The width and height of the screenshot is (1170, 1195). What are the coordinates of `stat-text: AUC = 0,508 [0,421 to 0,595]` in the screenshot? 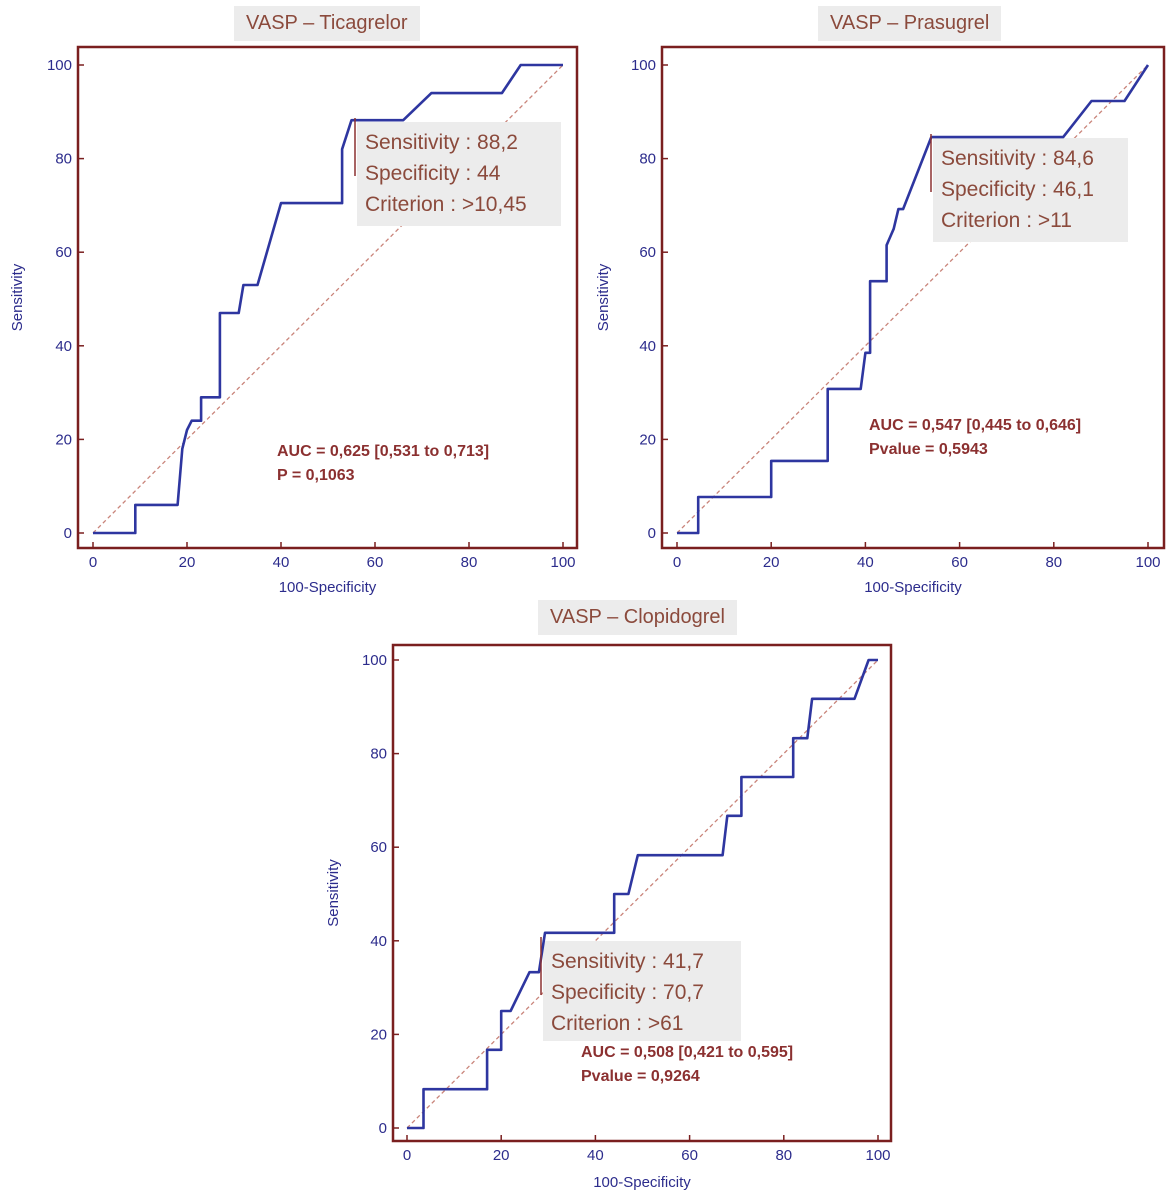 It's located at (687, 1052).